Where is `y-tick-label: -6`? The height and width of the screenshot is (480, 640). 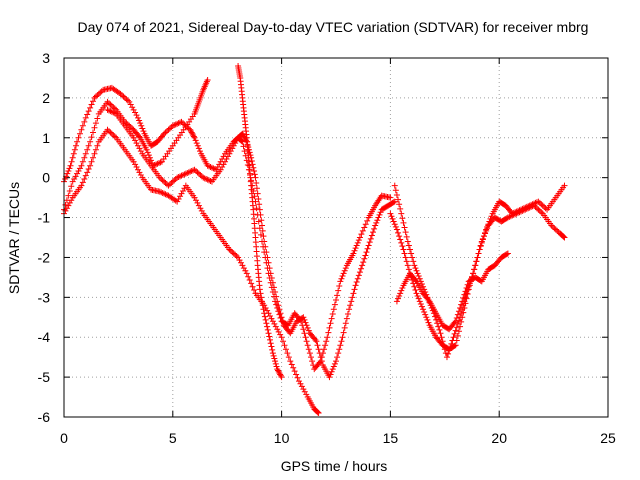
y-tick-label: -6 is located at coordinates (44, 417).